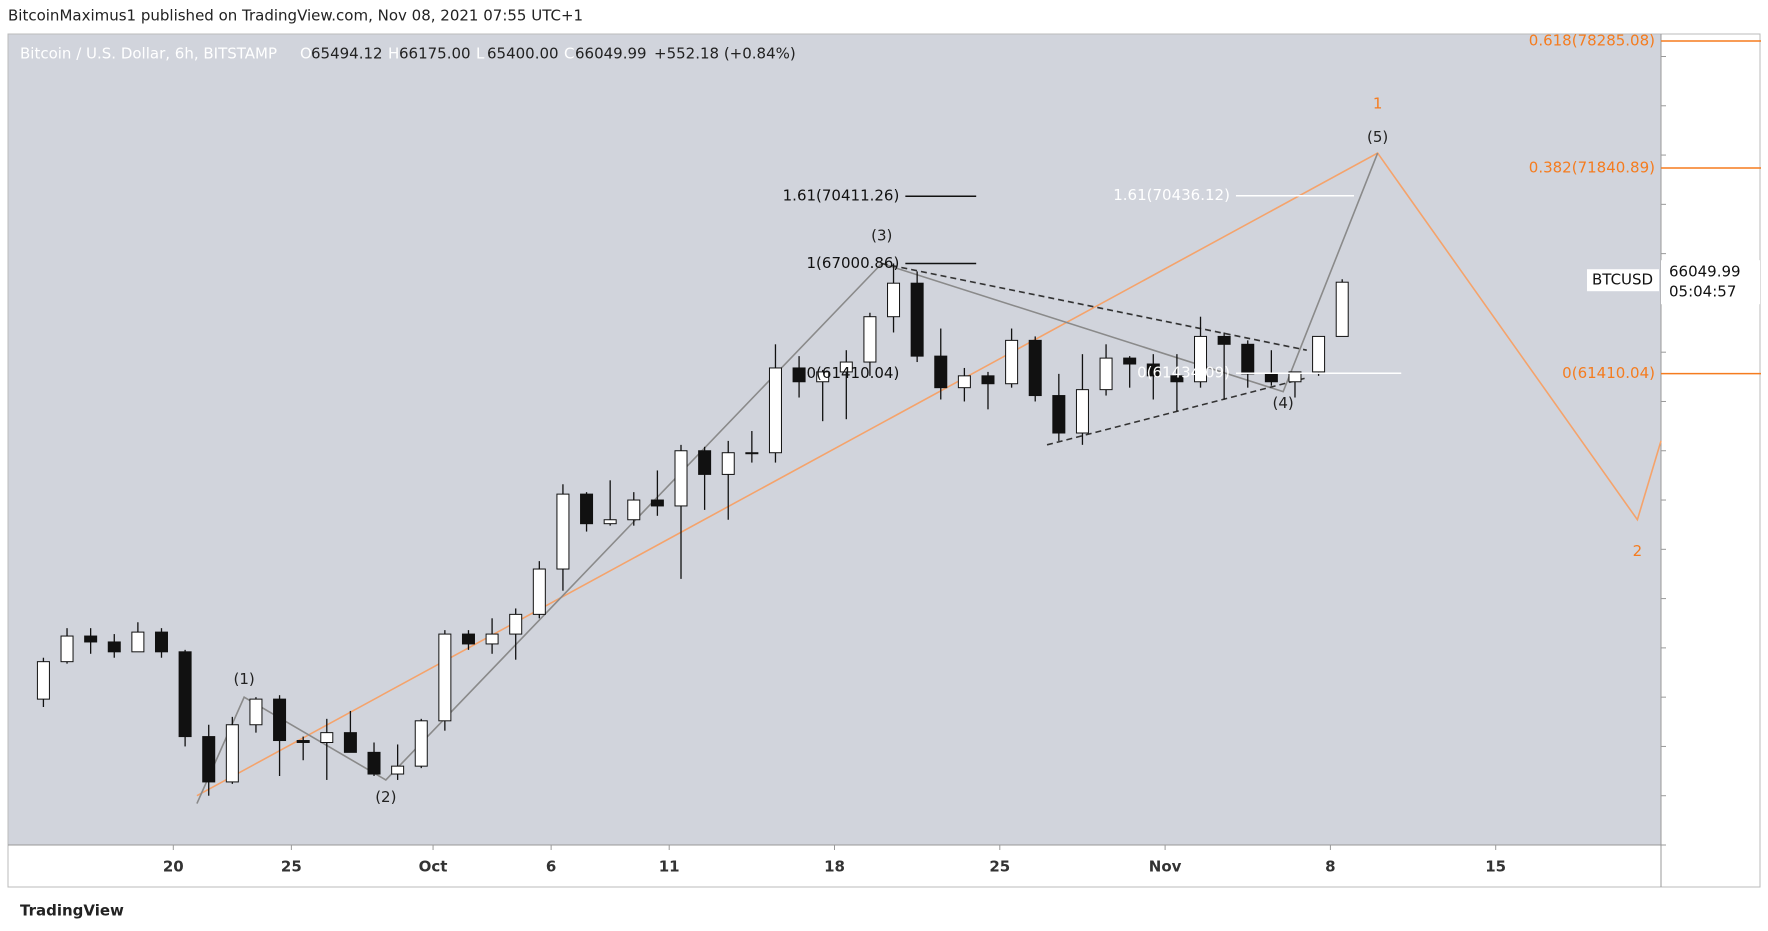  What do you see at coordinates (393, 54) in the screenshot?
I see `ohlc-label: H` at bounding box center [393, 54].